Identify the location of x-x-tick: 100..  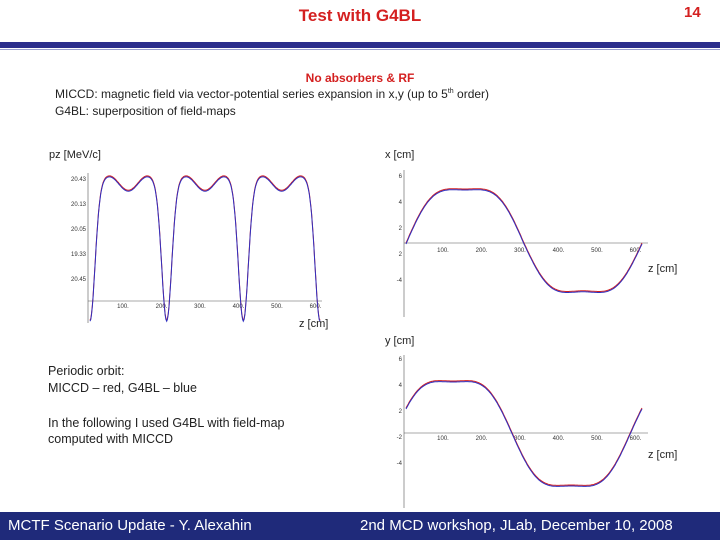
(443, 251).